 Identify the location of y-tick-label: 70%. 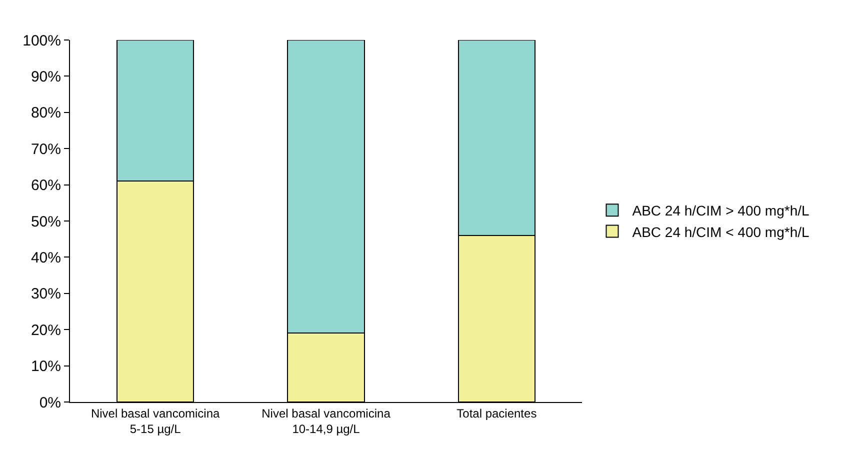
(45, 149).